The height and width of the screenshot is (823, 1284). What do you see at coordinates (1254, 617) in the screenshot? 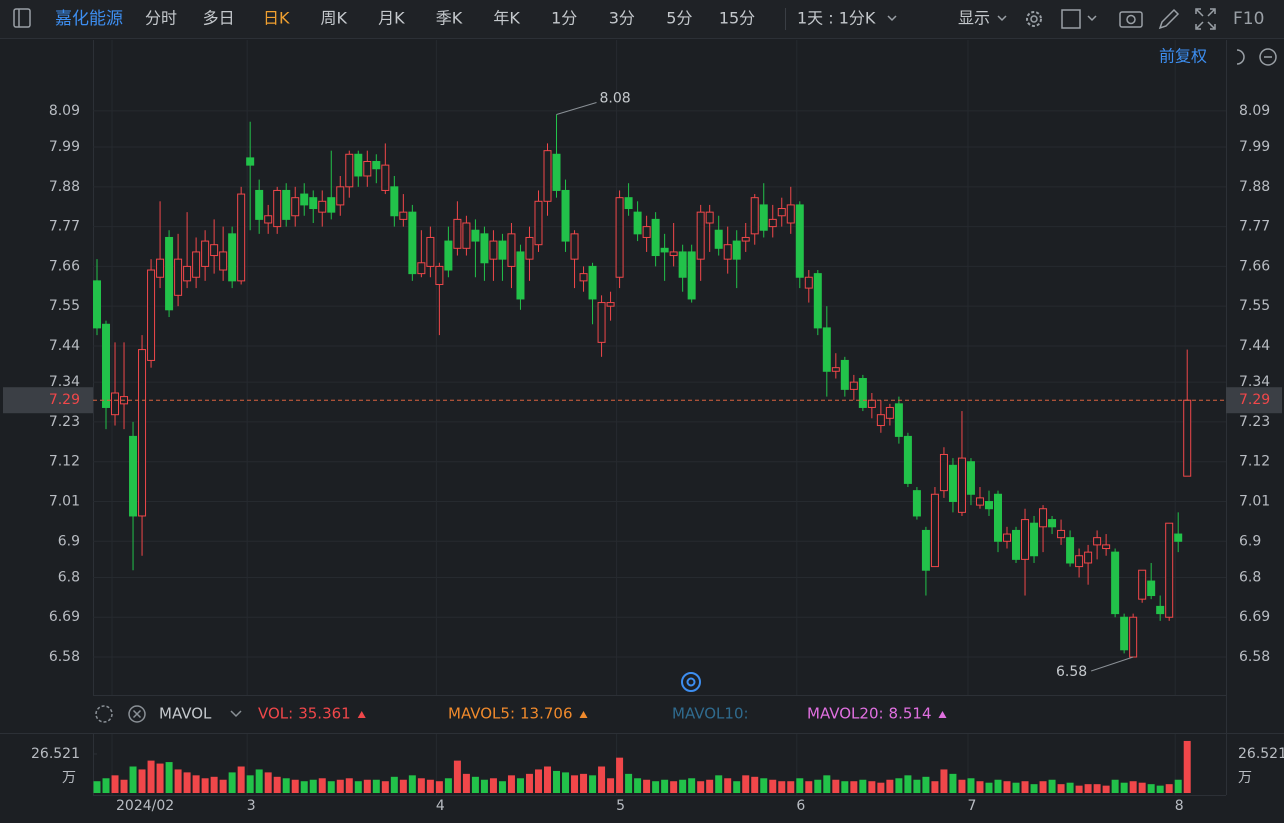
I see `y-tick-label-right: 6.69` at bounding box center [1254, 617].